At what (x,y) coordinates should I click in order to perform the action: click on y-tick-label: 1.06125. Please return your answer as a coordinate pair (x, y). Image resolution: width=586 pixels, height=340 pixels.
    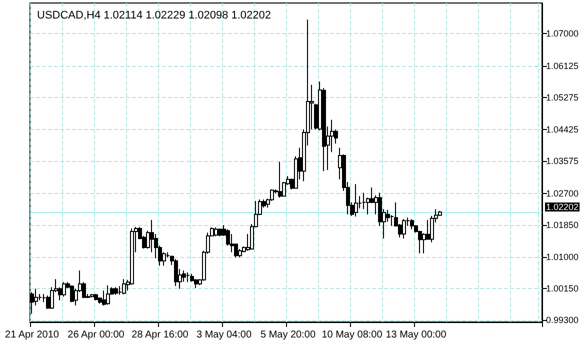
    Looking at the image, I should click on (562, 66).